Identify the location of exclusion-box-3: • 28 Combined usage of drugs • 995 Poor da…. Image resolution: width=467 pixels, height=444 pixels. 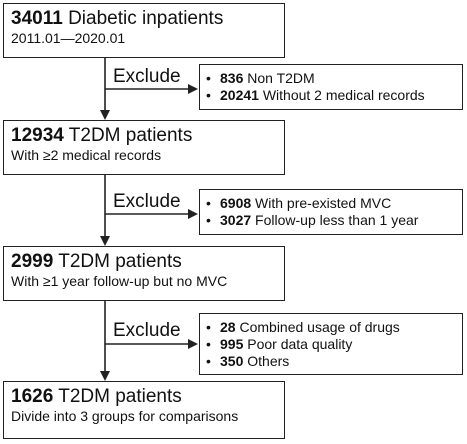
(331, 344).